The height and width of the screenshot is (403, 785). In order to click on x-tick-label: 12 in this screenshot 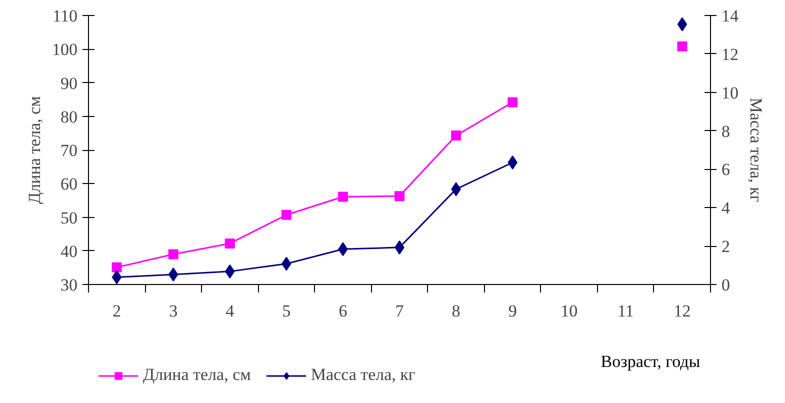, I will do `click(682, 311)`.